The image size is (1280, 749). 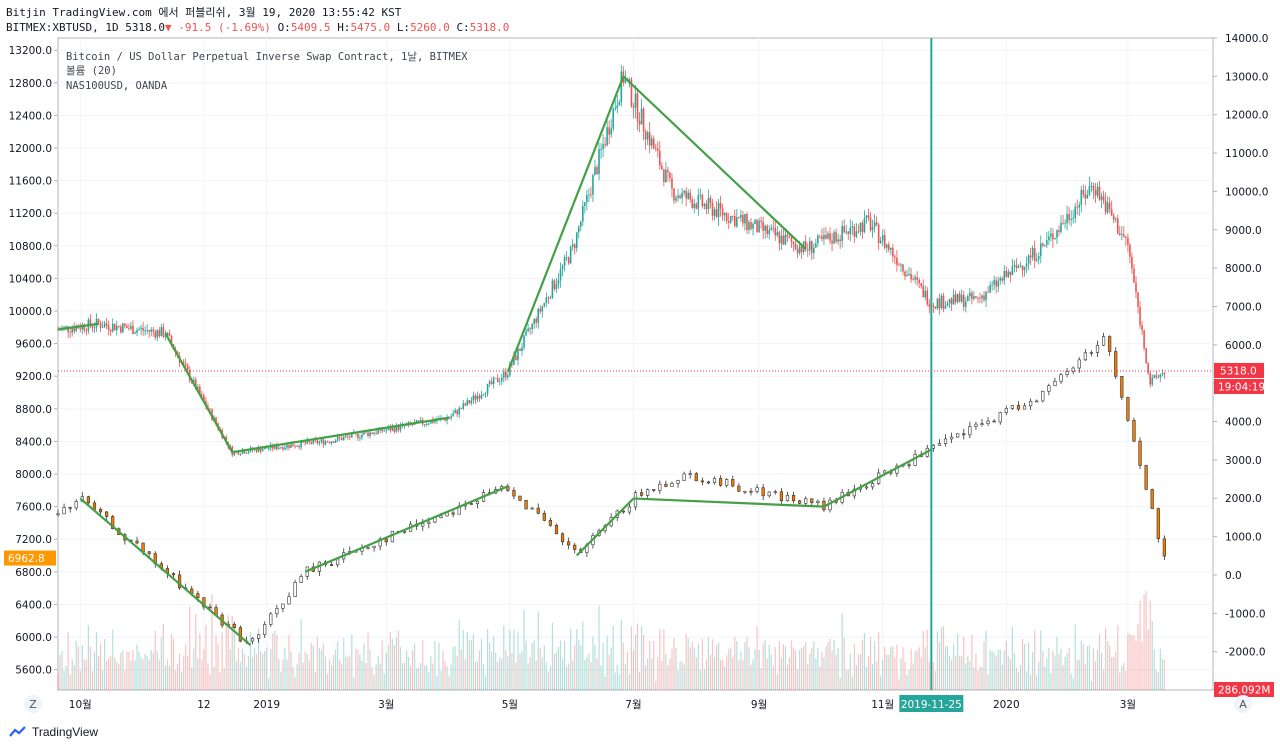 What do you see at coordinates (877, 478) in the screenshot?
I see `trend-line` at bounding box center [877, 478].